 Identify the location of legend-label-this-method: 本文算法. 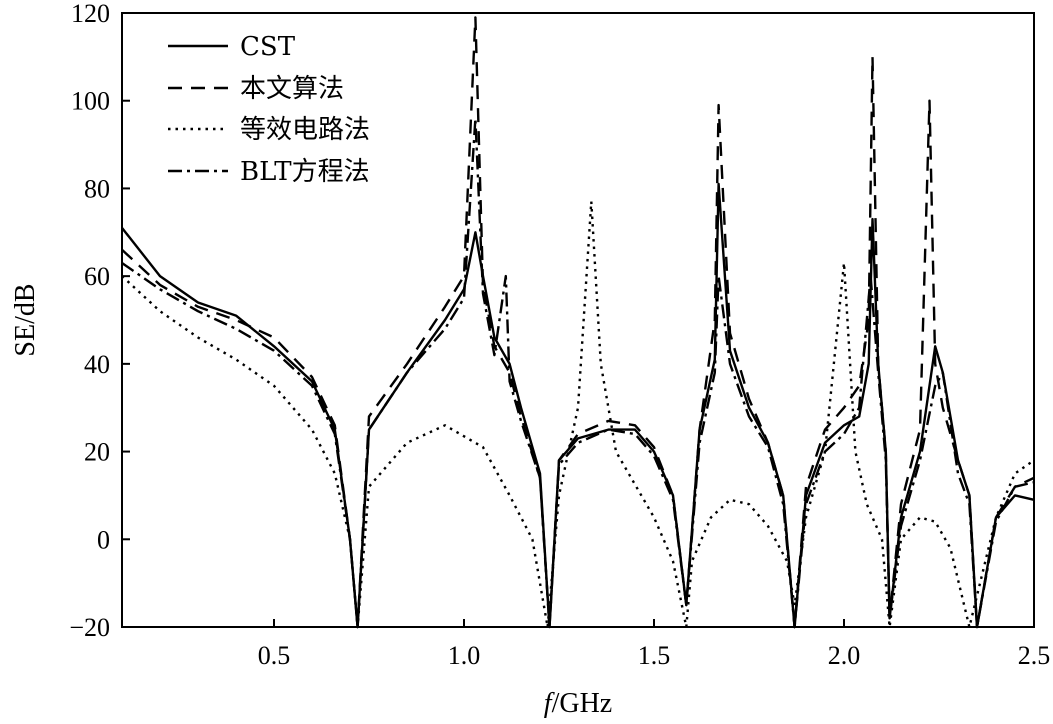
(292, 89).